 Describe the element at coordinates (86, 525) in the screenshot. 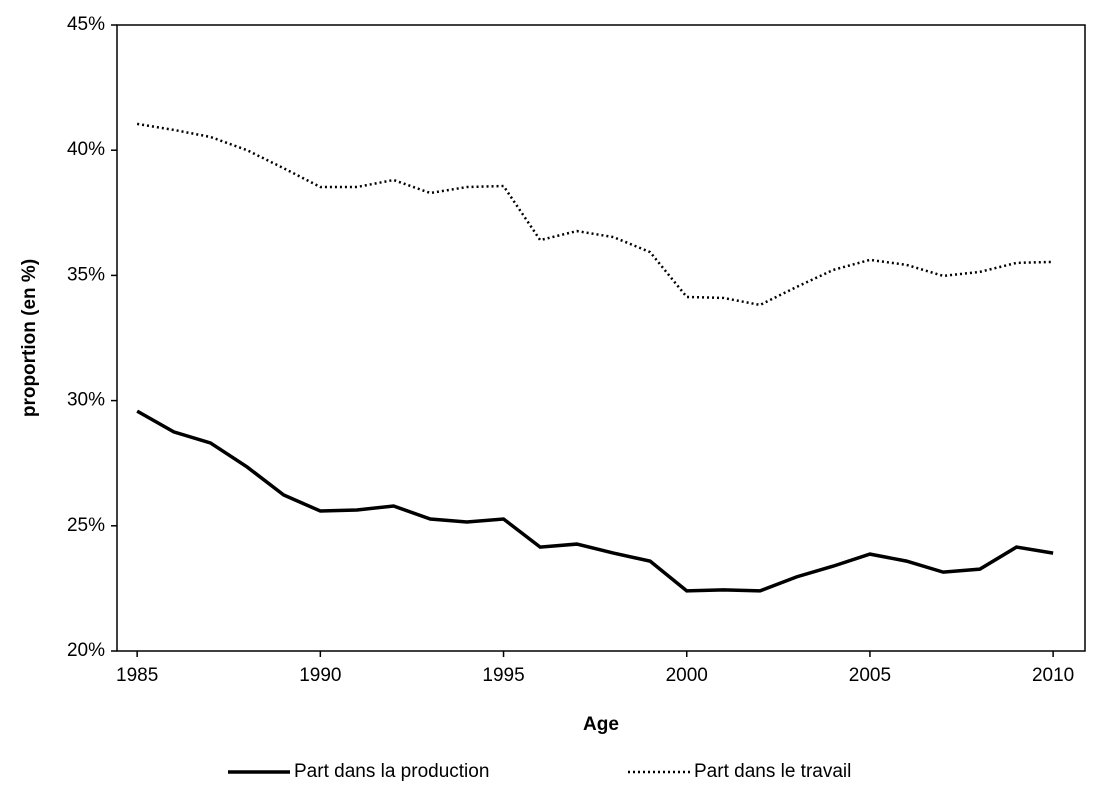

I see `y-tick-label: 25%` at that location.